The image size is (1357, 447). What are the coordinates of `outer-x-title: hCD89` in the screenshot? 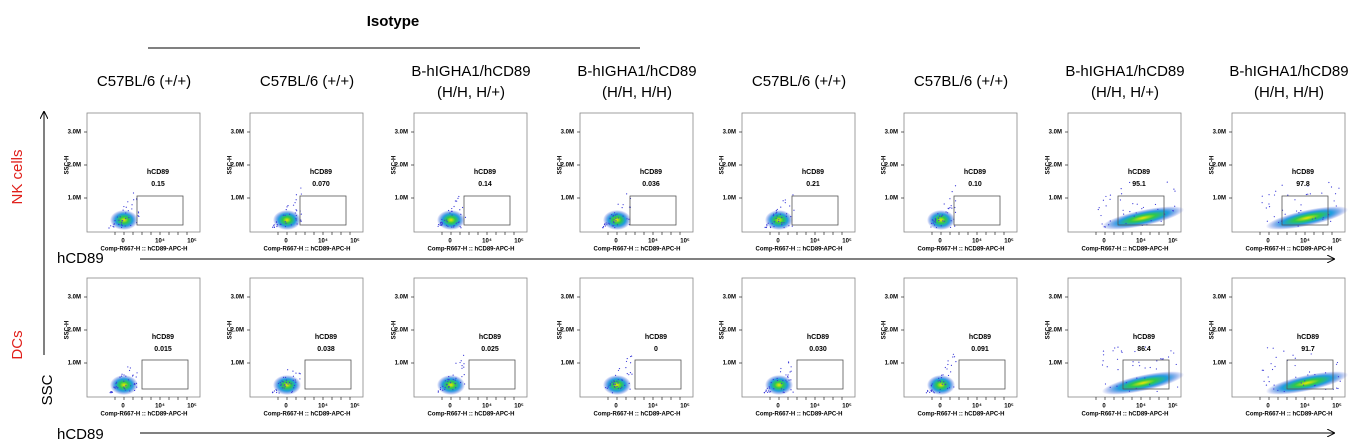 It's located at (80, 434).